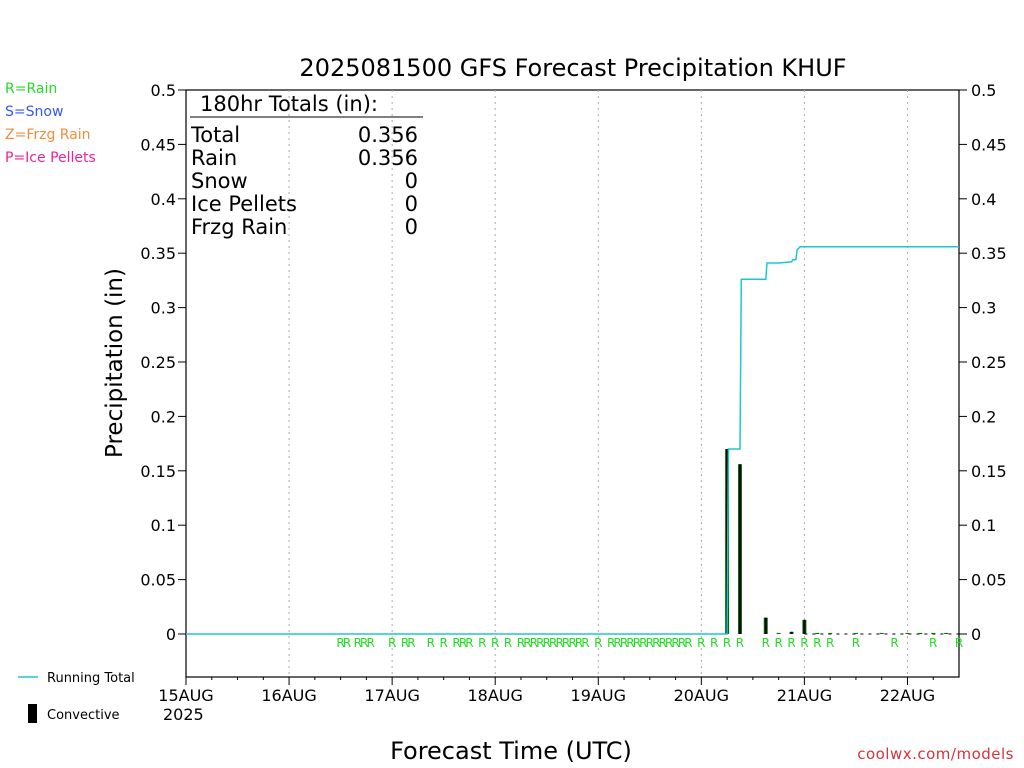 The image size is (1024, 768). I want to click on y-tick-label-right: 0.25, so click(989, 362).